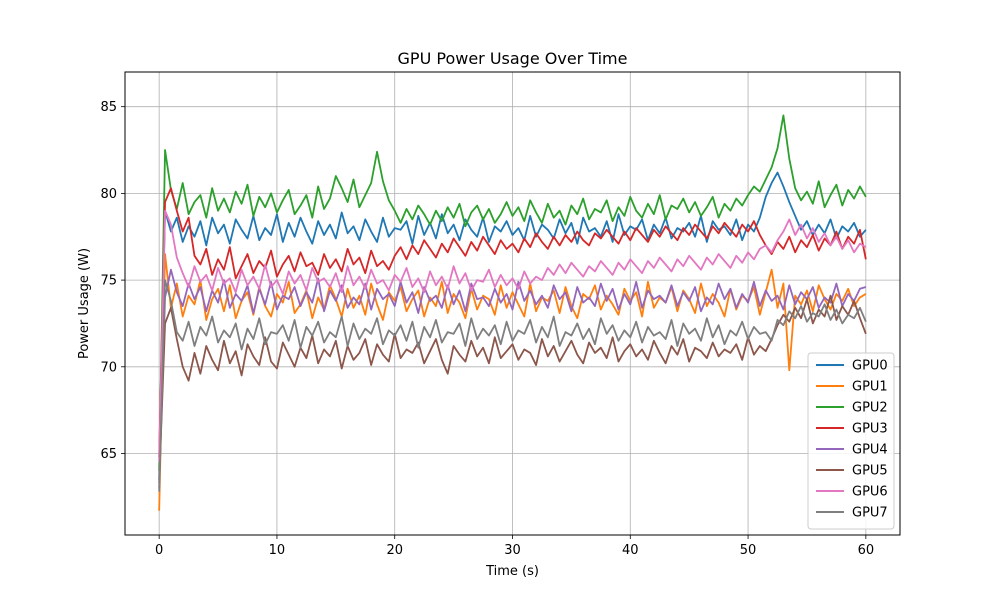  I want to click on legend-label-gpu0: GPU0, so click(870, 366).